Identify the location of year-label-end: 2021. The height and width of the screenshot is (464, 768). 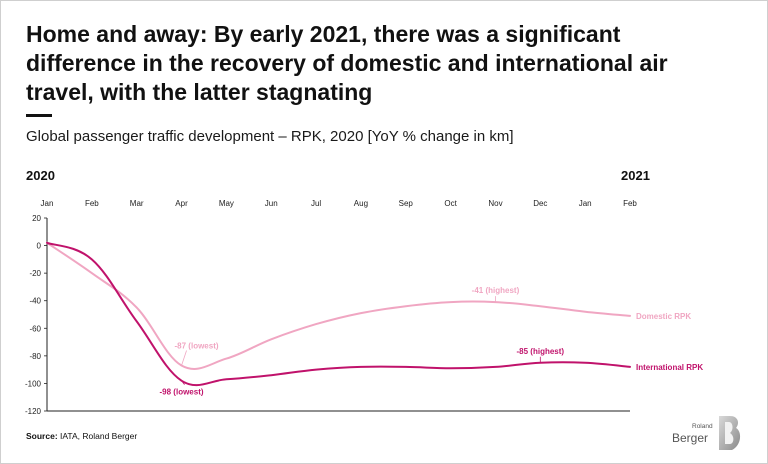
(635, 175).